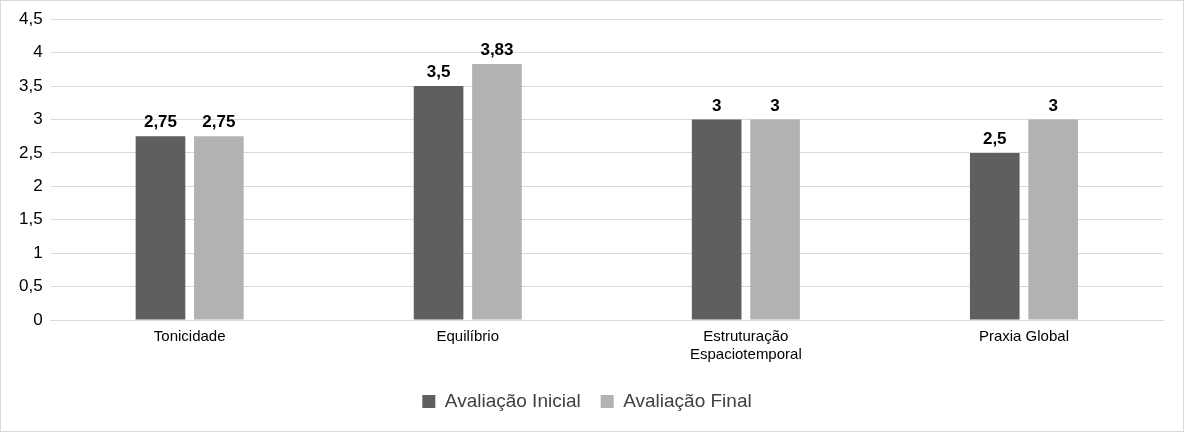  I want to click on y-tick-label: 2,5, so click(30, 152).